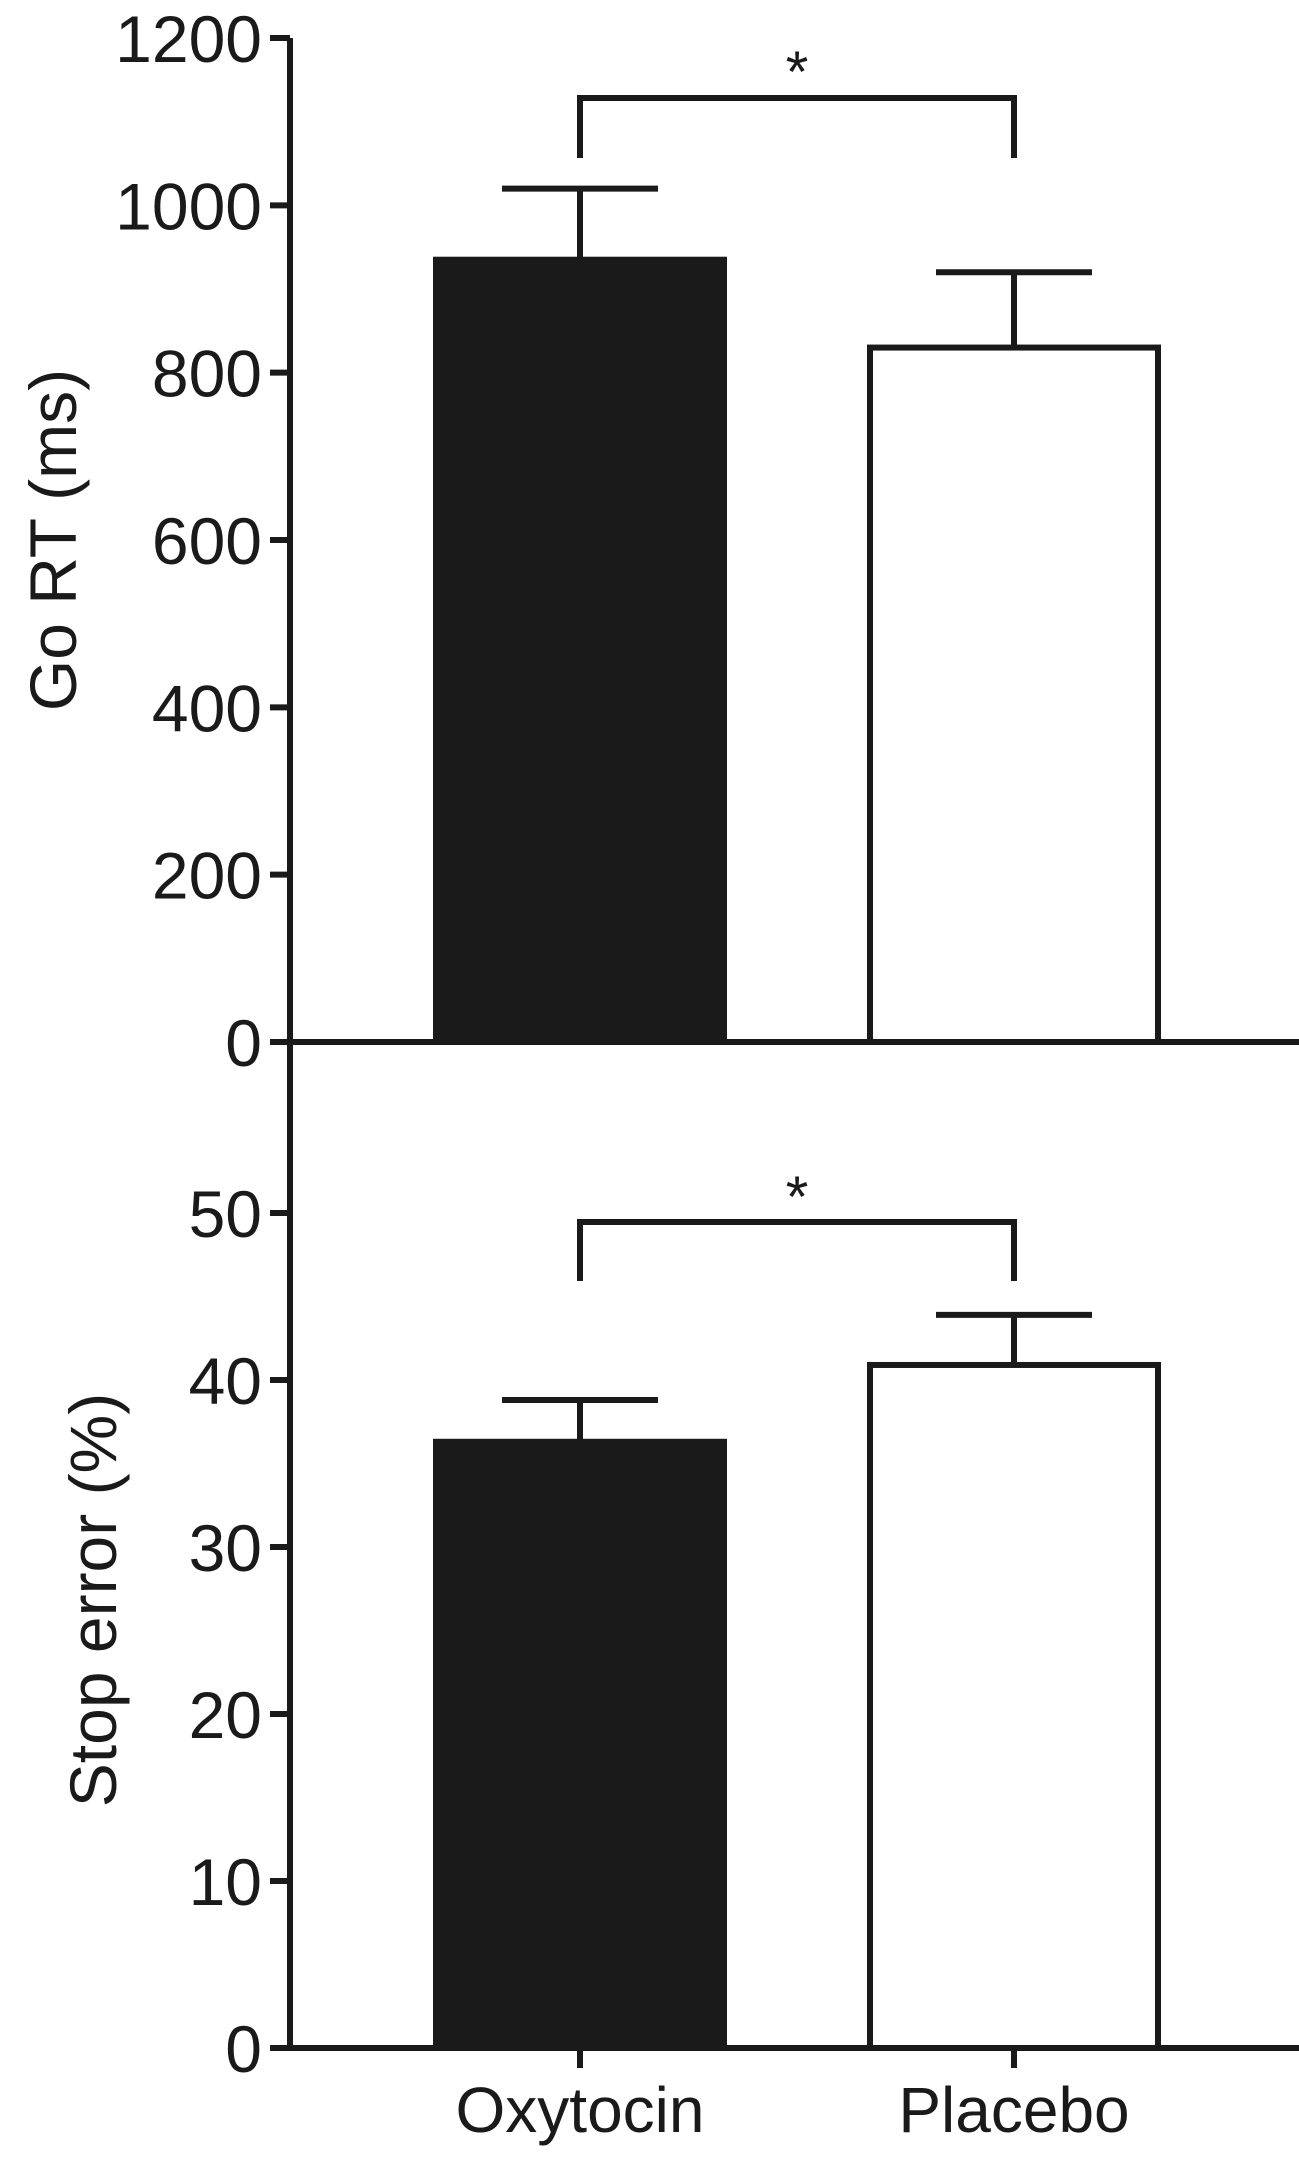  What do you see at coordinates (207, 374) in the screenshot?
I see `y-tick-label: 800` at bounding box center [207, 374].